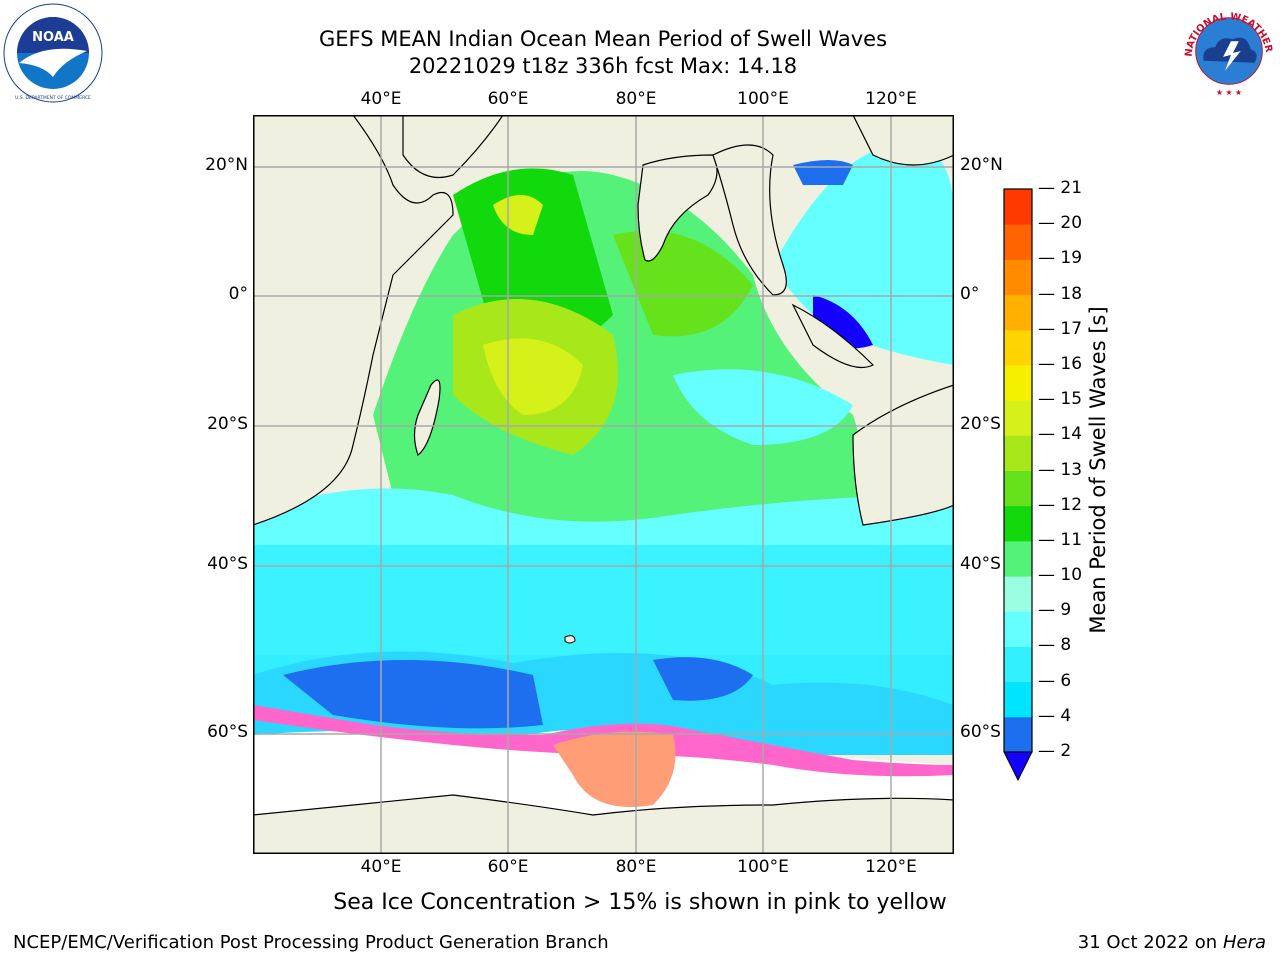 The height and width of the screenshot is (960, 1280). I want to click on lat-label-left-20n: 20°N, so click(226, 165).